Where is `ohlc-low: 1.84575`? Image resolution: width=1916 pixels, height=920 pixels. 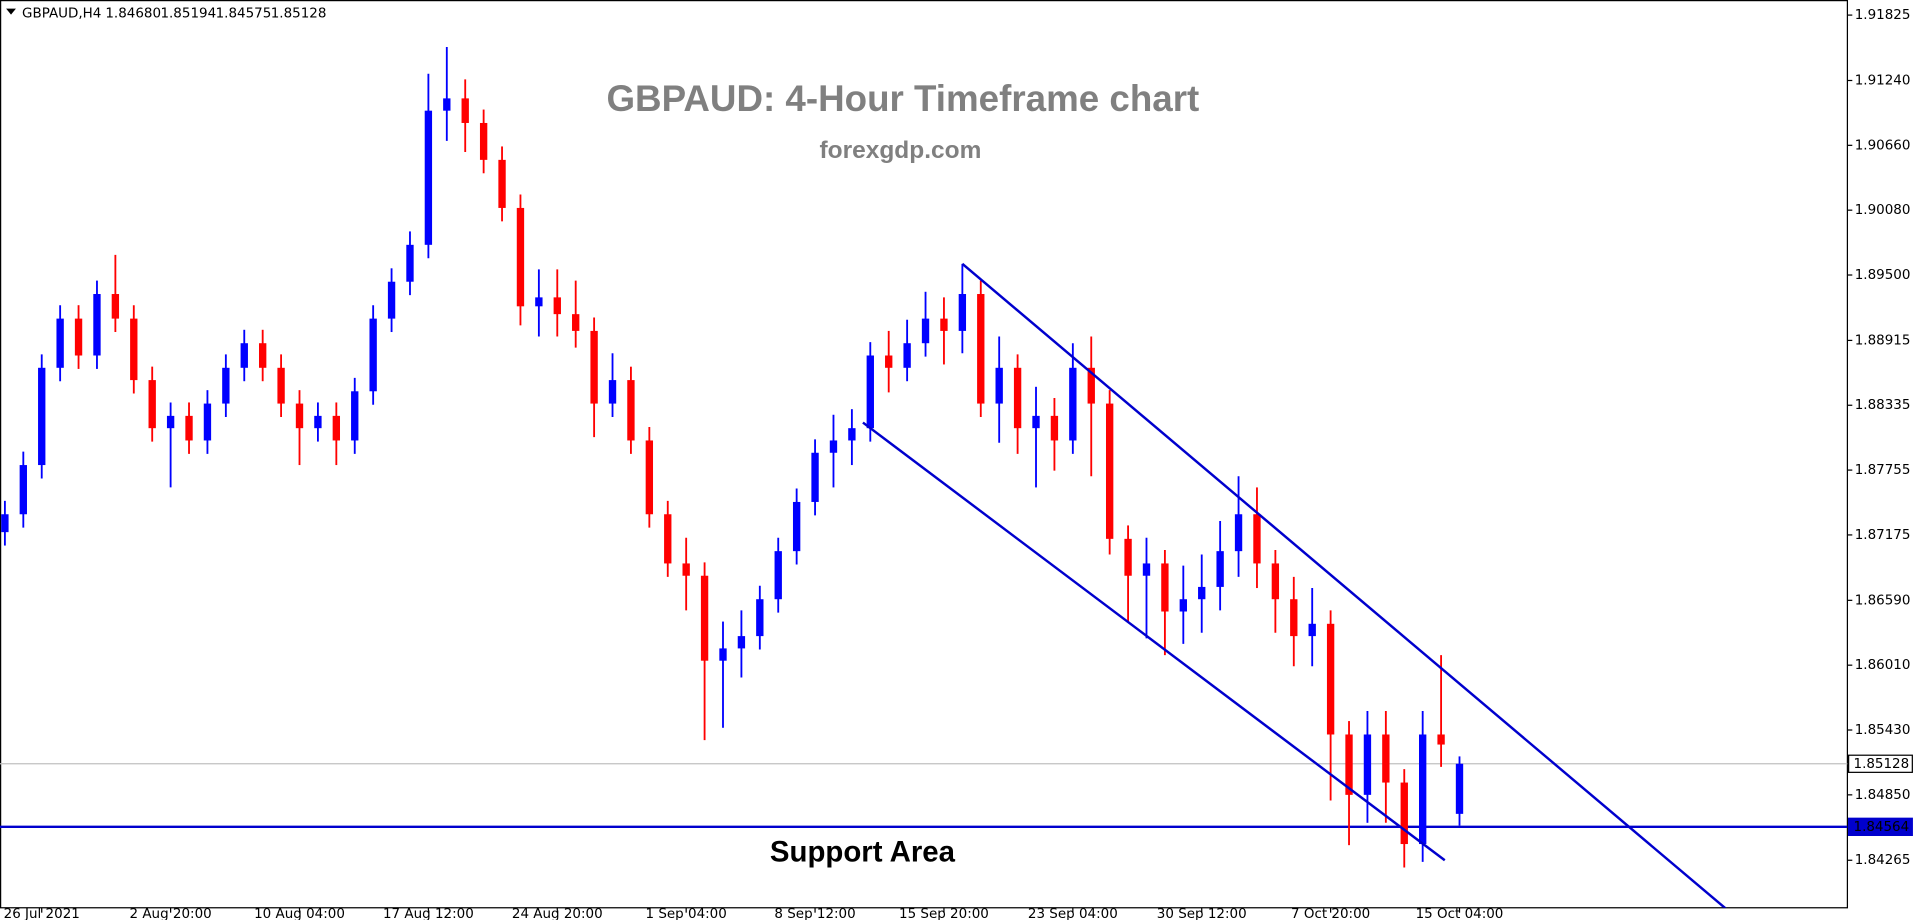 ohlc-low: 1.84575 is located at coordinates (244, 13).